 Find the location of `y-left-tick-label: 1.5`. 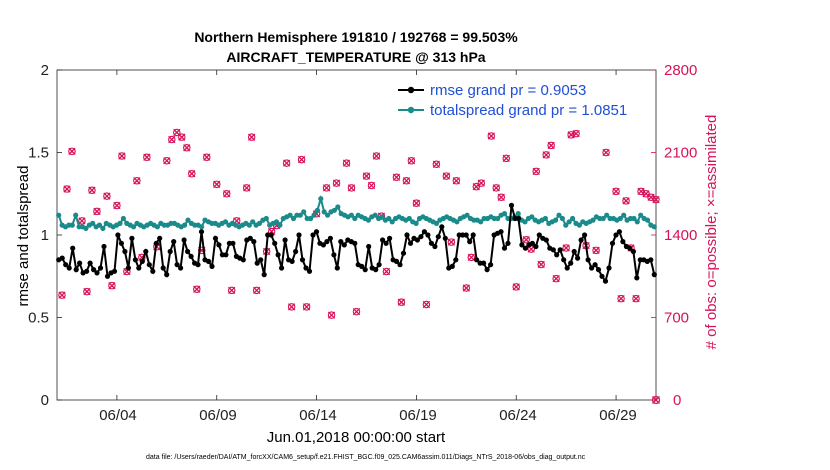

y-left-tick-label: 1.5 is located at coordinates (38, 153).